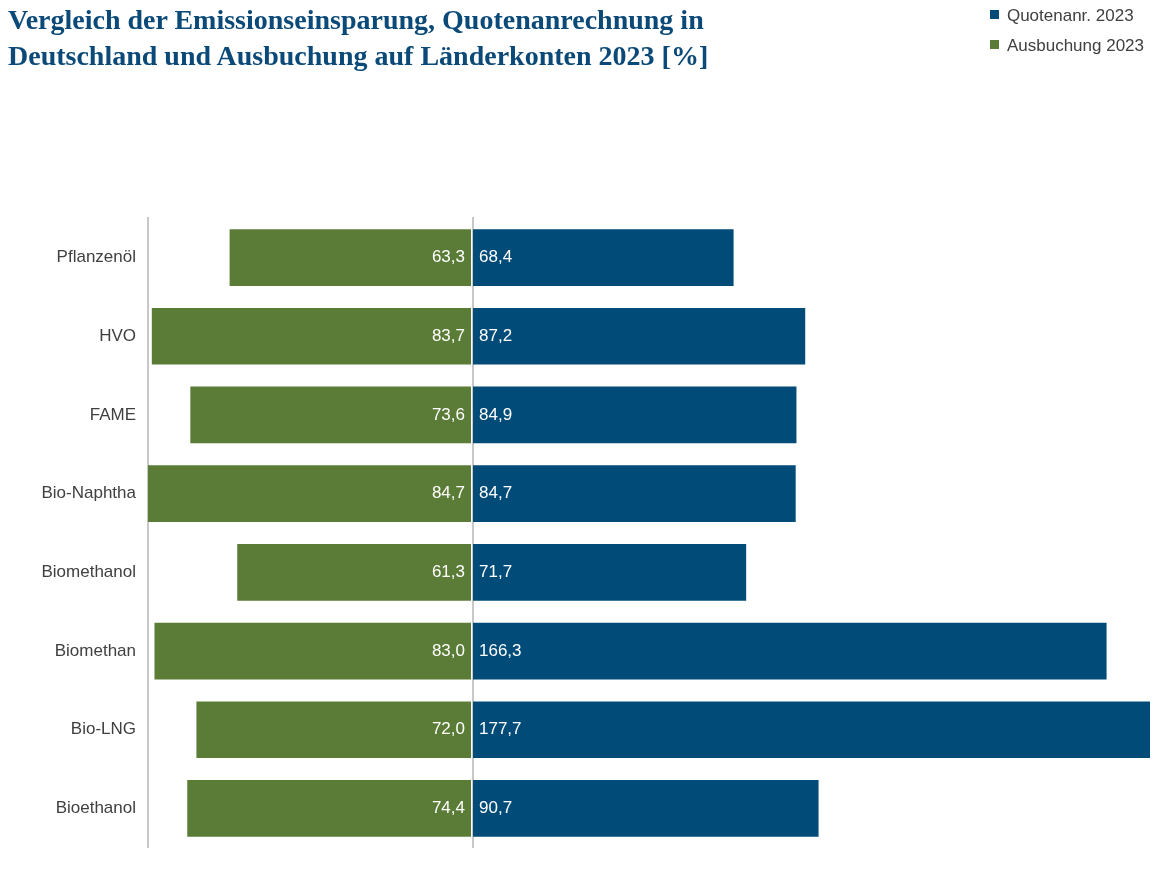 Image resolution: width=1154 pixels, height=870 pixels. I want to click on data-label: 177,7, so click(500, 729).